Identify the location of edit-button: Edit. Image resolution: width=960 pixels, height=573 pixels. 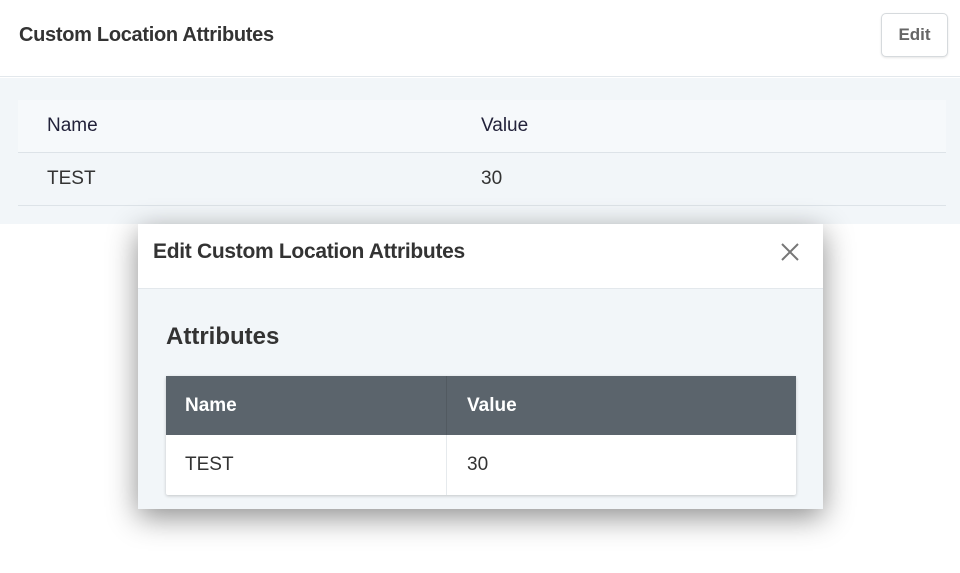
(914, 35).